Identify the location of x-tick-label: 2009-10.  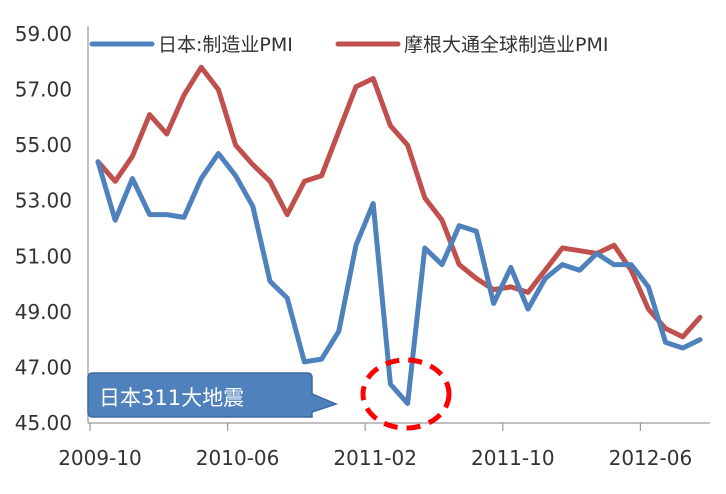
(100, 458).